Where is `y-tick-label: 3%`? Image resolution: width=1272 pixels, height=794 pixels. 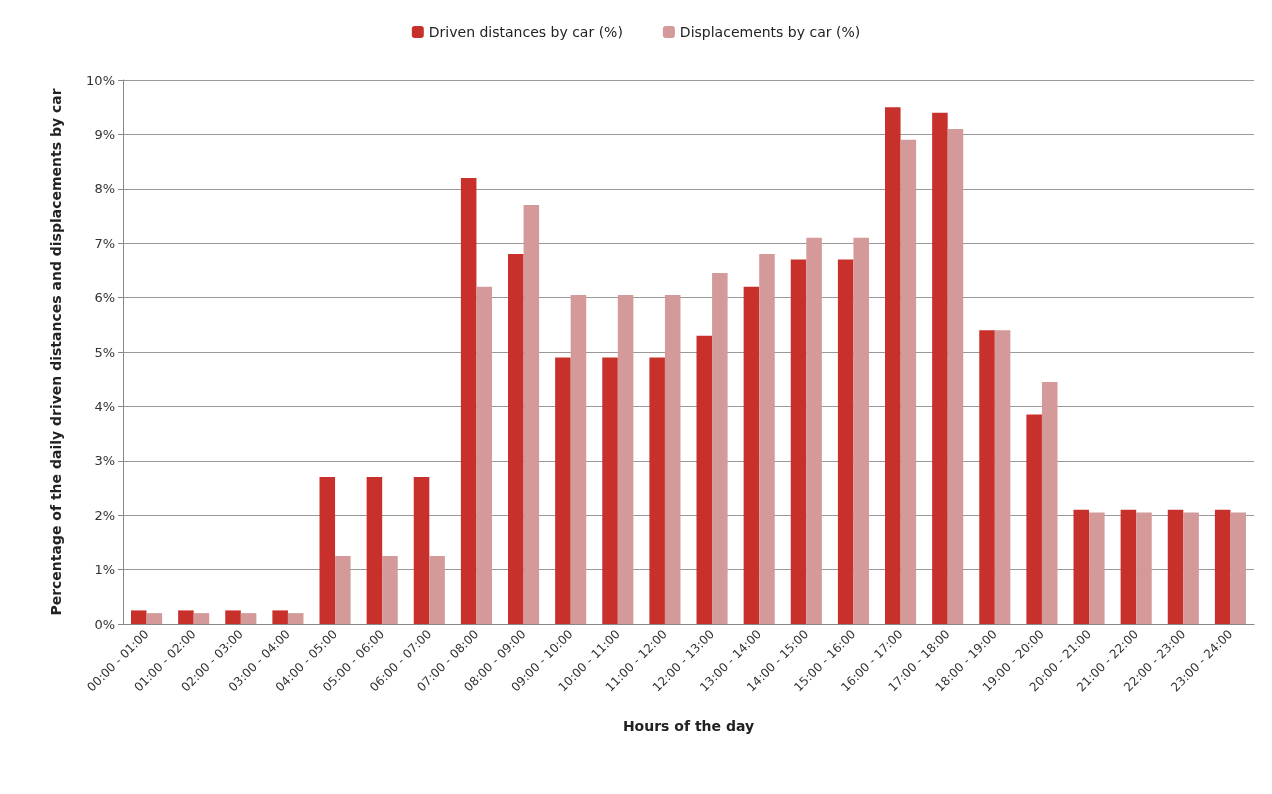
y-tick-label: 3% is located at coordinates (104, 461).